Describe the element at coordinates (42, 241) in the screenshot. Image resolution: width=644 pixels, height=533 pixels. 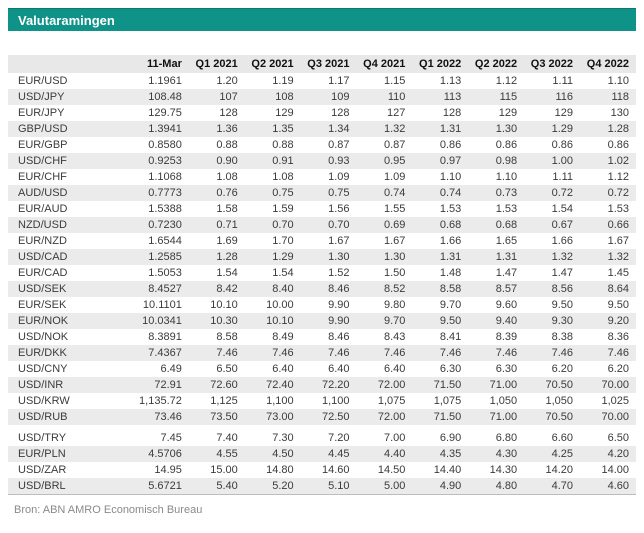
I see `pair-cell: EUR/NZD` at that location.